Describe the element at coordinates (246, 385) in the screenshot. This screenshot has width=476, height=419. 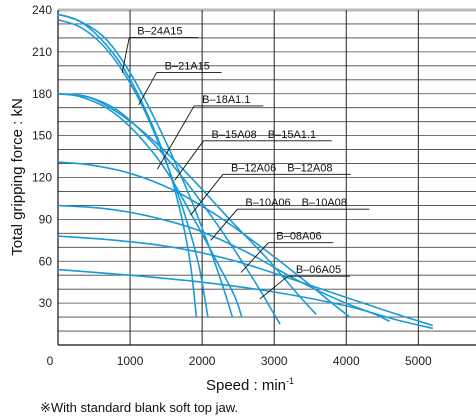
I see `x-axis-label-text: Speed : min` at that location.